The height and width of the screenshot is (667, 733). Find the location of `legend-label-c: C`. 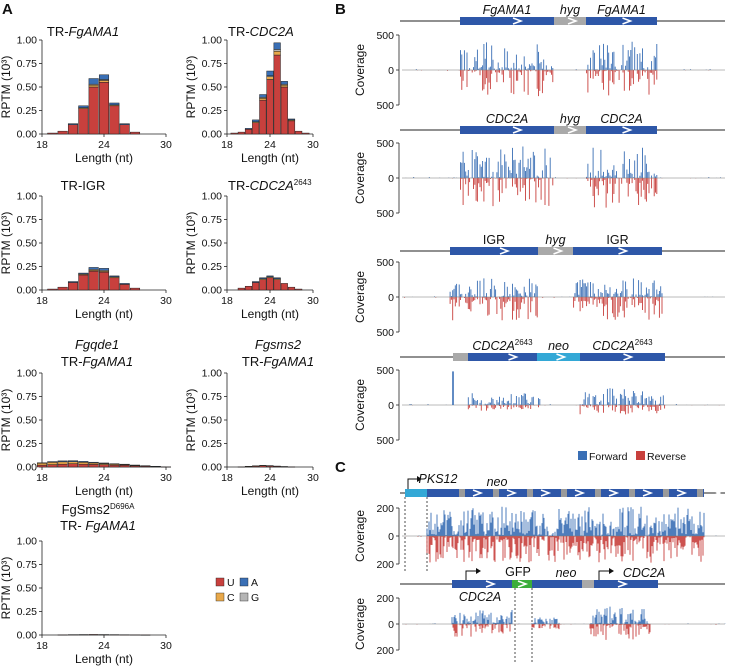

legend-label-c: C is located at coordinates (231, 598).